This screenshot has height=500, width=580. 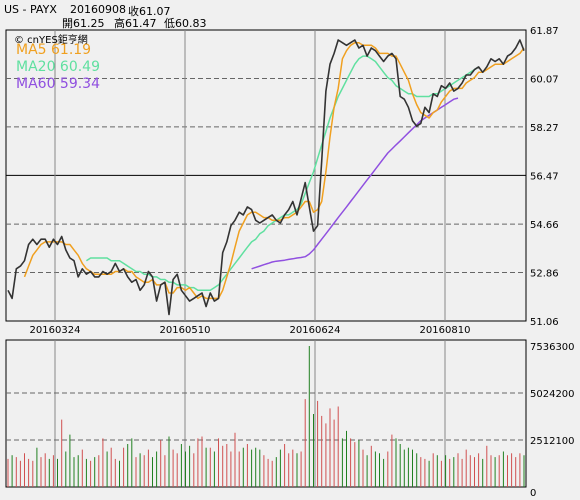 What do you see at coordinates (185, 23) in the screenshot?
I see `low-label: 低60.83` at bounding box center [185, 23].